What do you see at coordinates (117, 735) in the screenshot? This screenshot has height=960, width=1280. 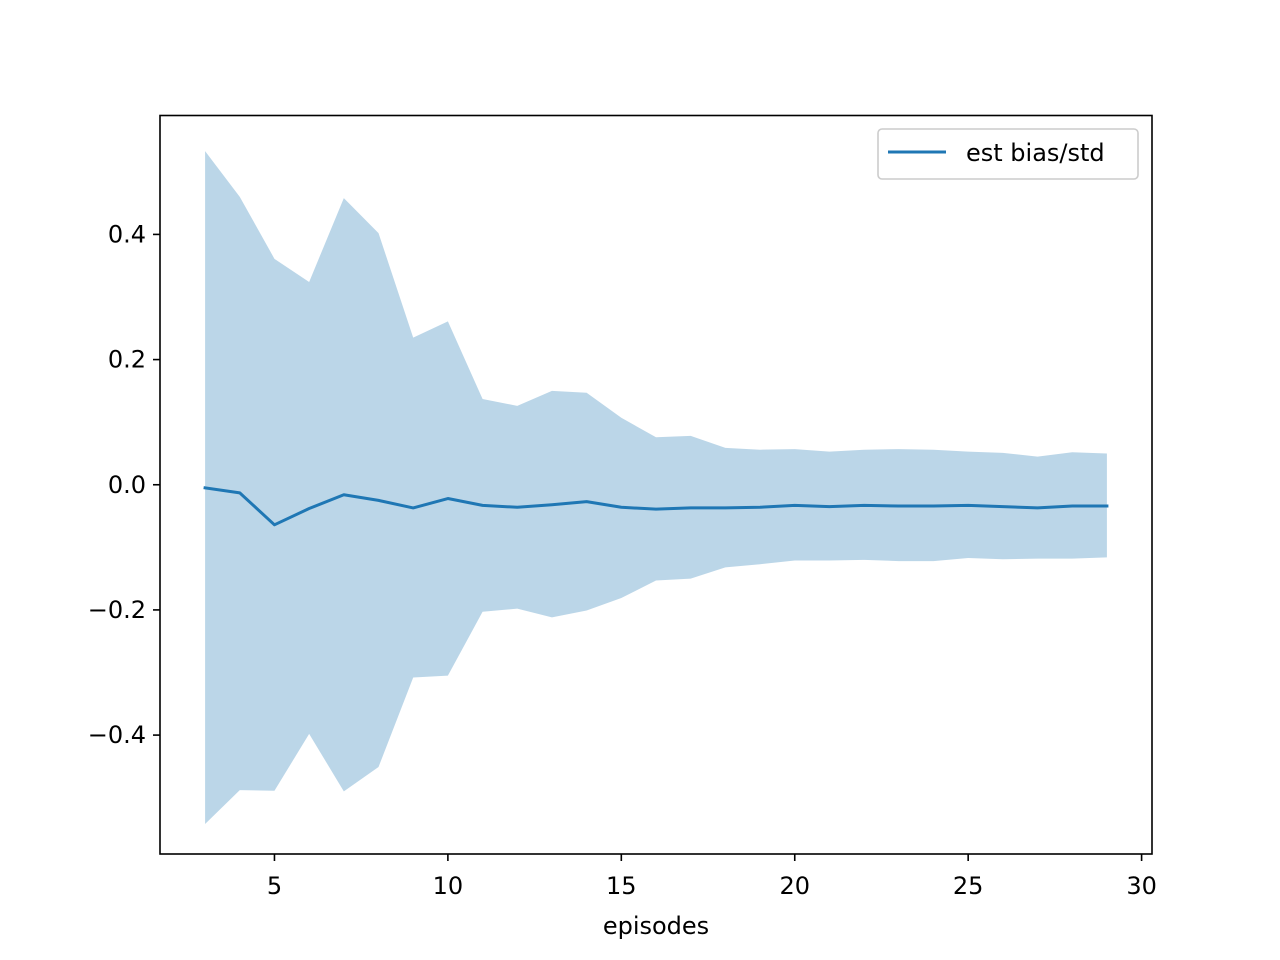 I see `y-tick-label: −0.4` at bounding box center [117, 735].